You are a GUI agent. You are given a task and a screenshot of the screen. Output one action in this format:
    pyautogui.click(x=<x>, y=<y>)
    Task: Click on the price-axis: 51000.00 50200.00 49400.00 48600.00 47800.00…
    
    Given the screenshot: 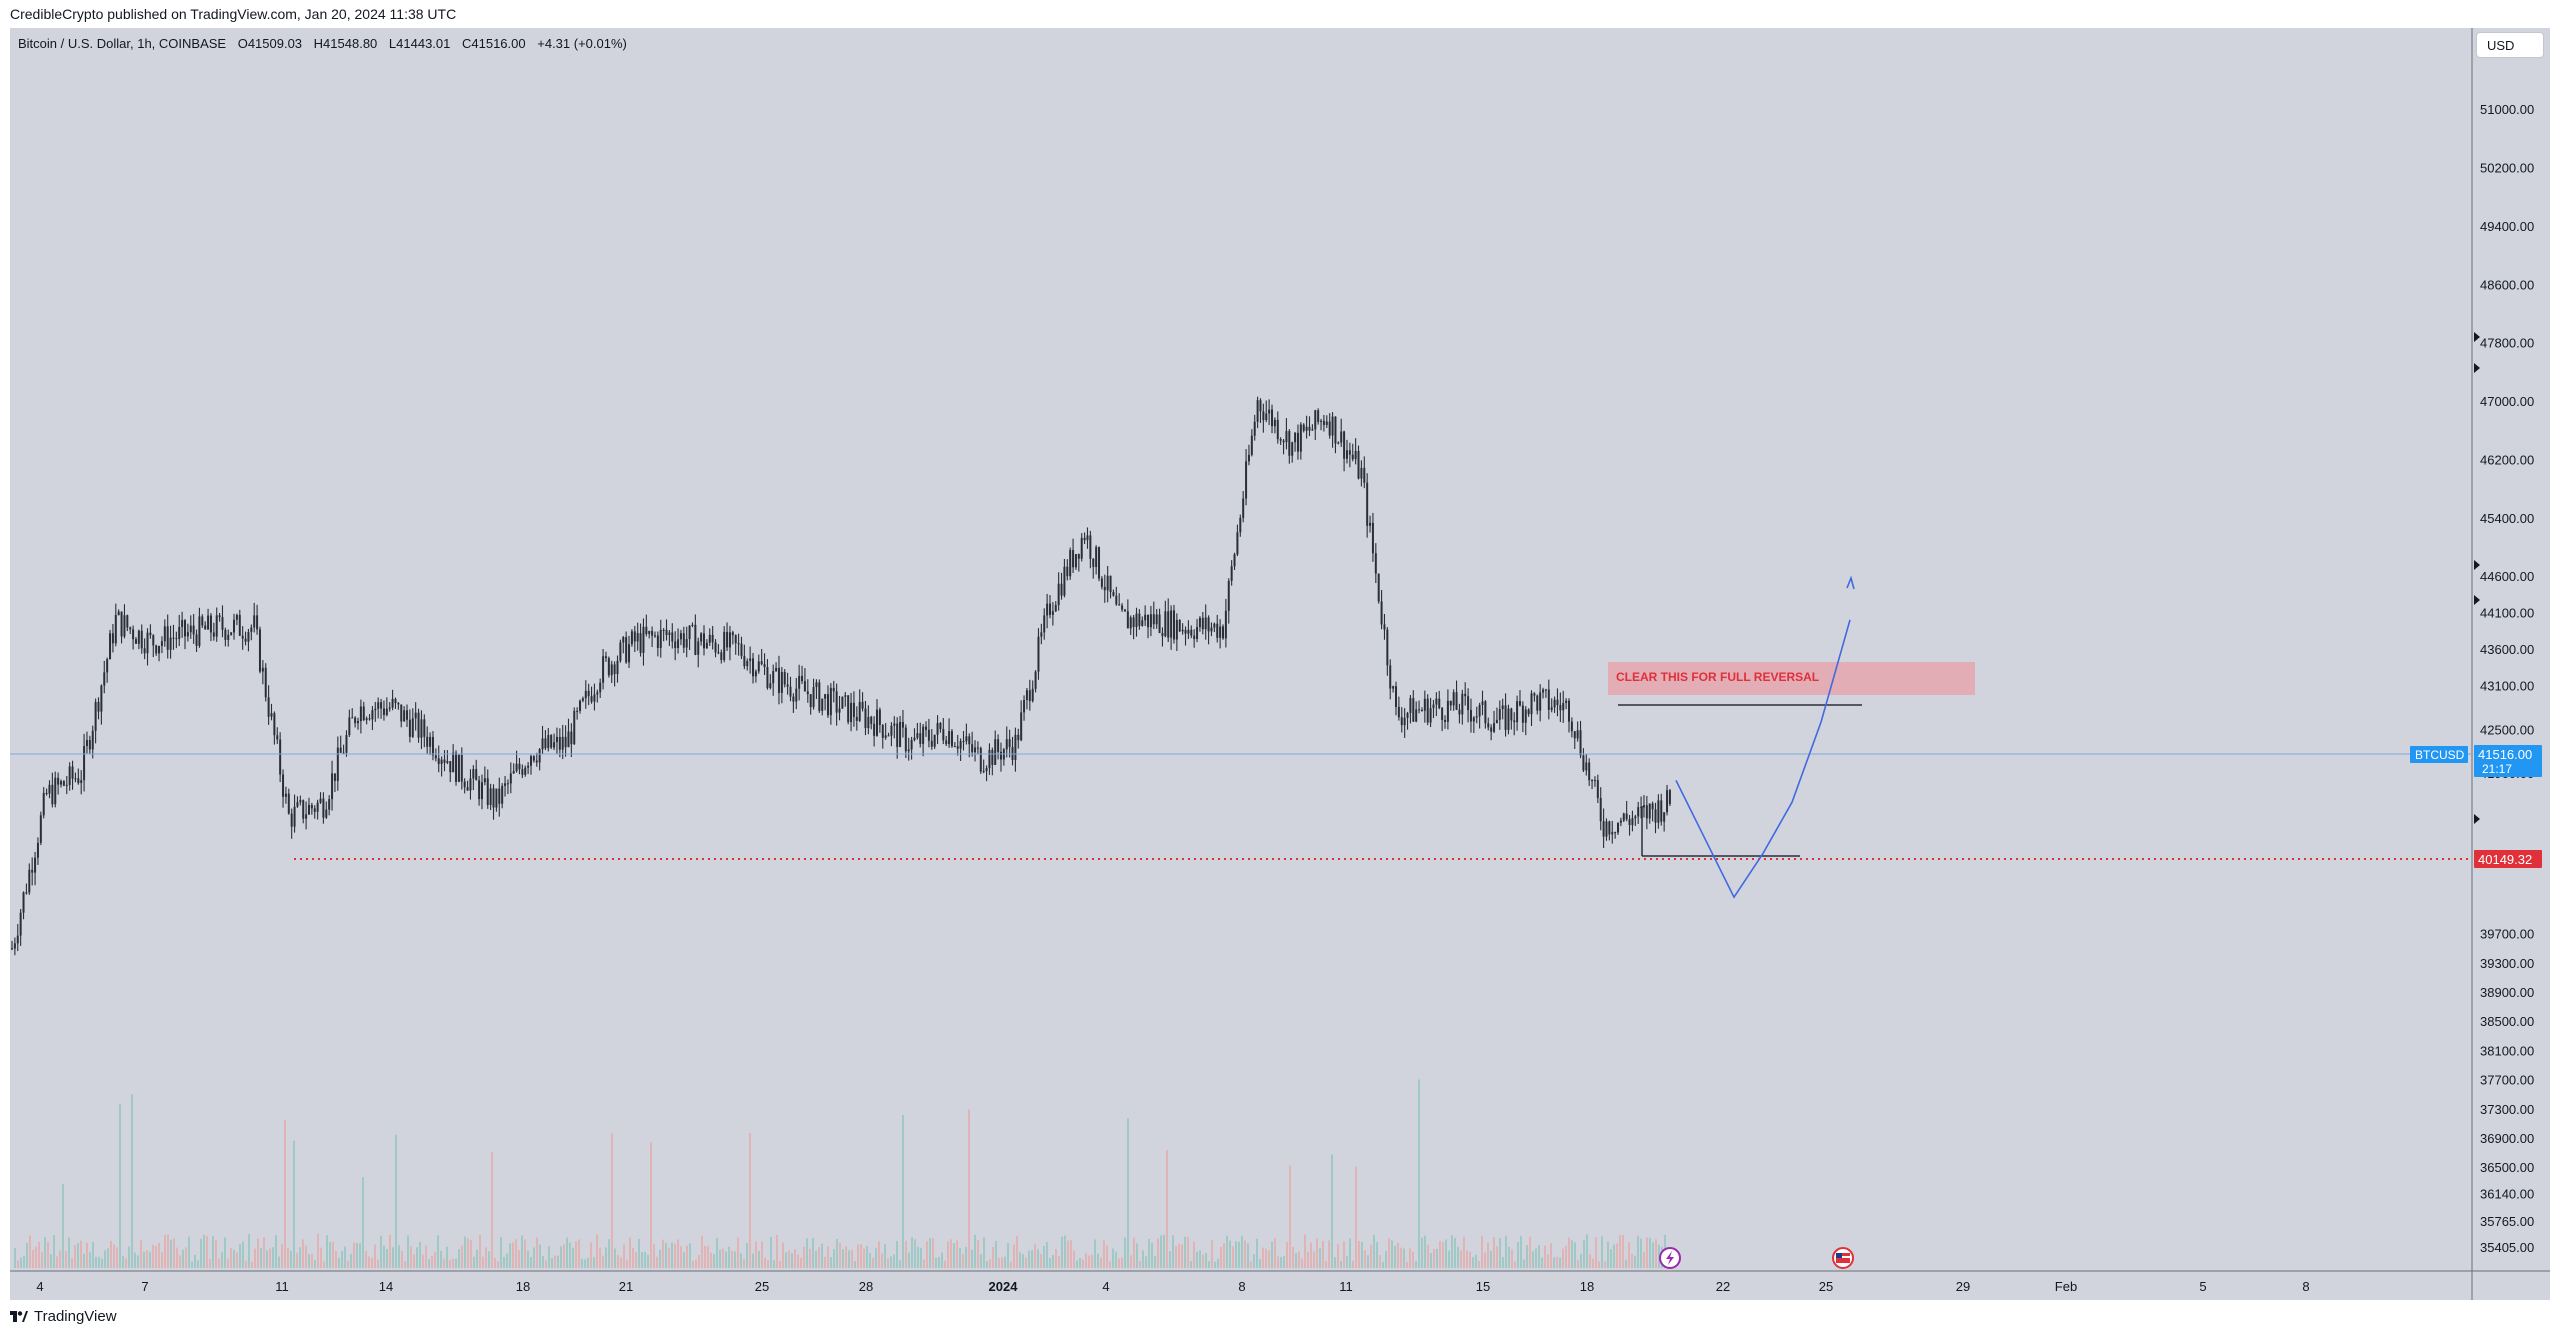 What is the action you would take?
    pyautogui.click(x=2507, y=678)
    